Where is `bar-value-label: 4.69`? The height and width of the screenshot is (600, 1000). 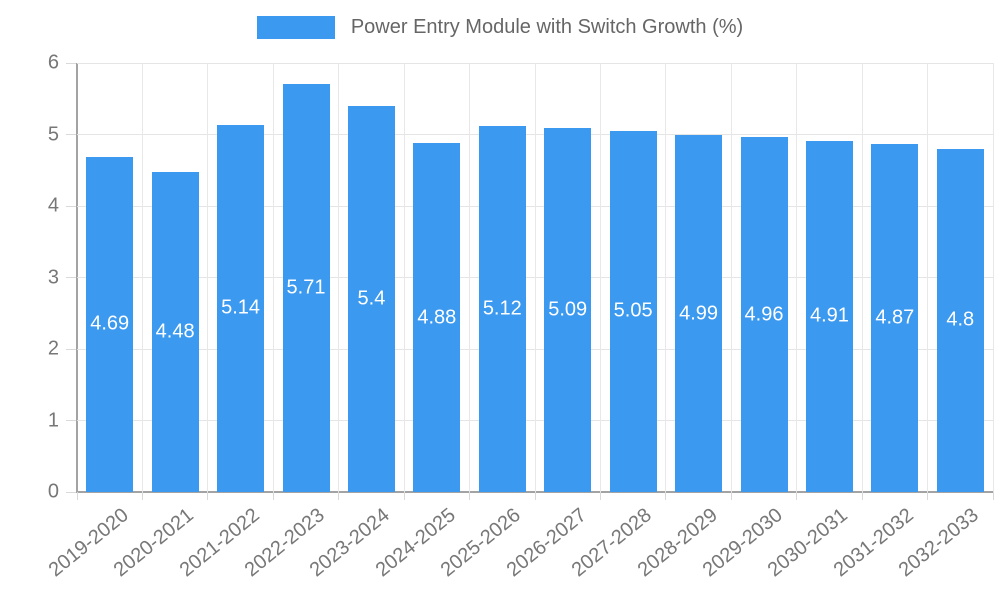 bar-value-label: 4.69 is located at coordinates (110, 323).